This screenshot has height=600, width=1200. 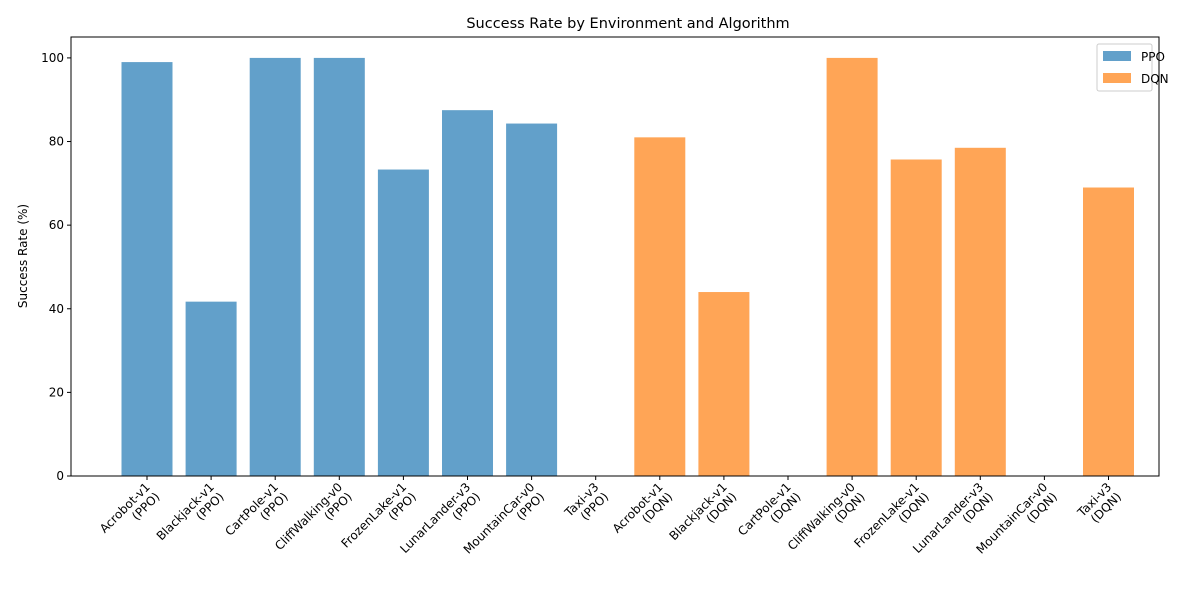 What do you see at coordinates (1099, 505) in the screenshot?
I see `x-tick-label: Taxi-v3(DQN)` at bounding box center [1099, 505].